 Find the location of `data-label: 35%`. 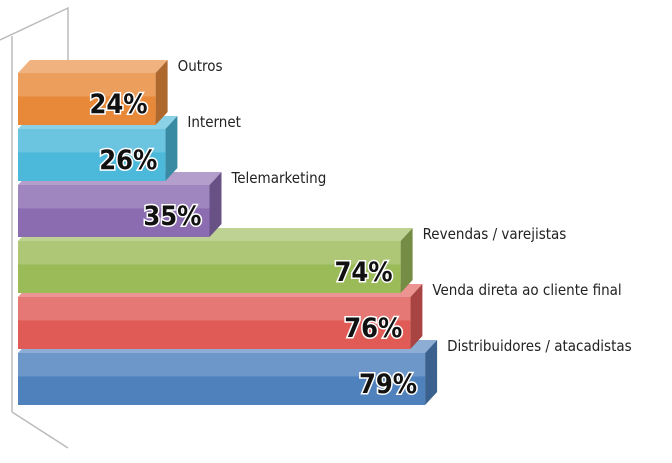

data-label: 35% is located at coordinates (172, 216).